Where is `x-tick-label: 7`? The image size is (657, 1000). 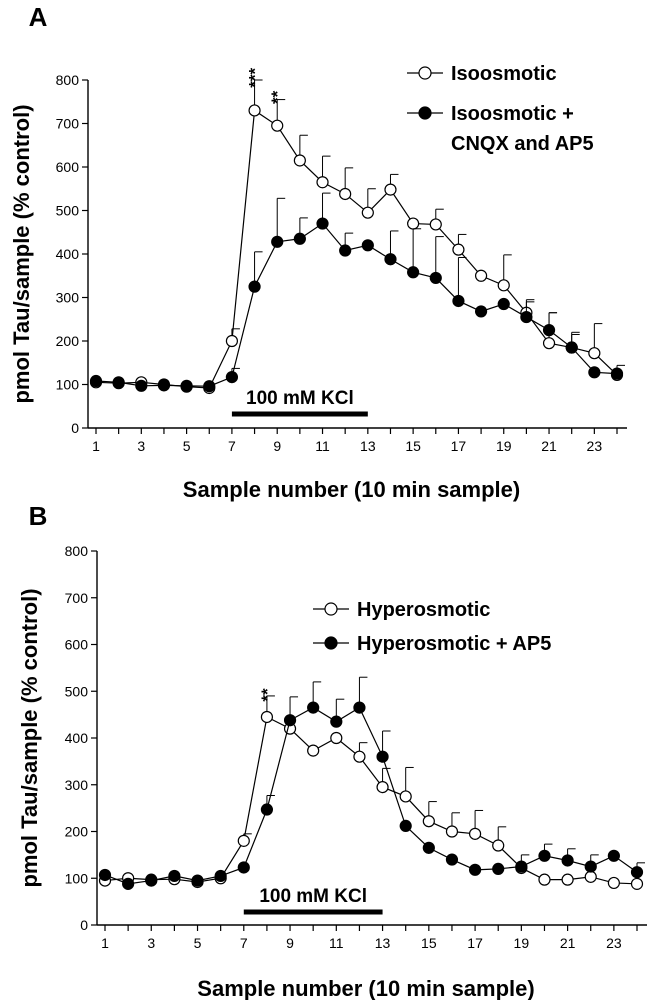
x-tick-label: 7 is located at coordinates (244, 943).